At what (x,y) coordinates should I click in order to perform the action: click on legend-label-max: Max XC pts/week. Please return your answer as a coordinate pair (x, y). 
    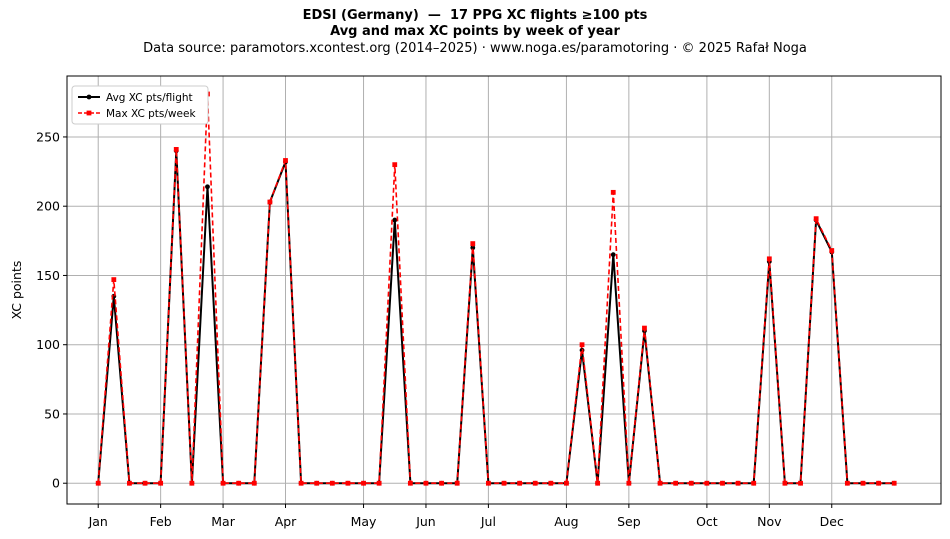
    Looking at the image, I should click on (151, 114).